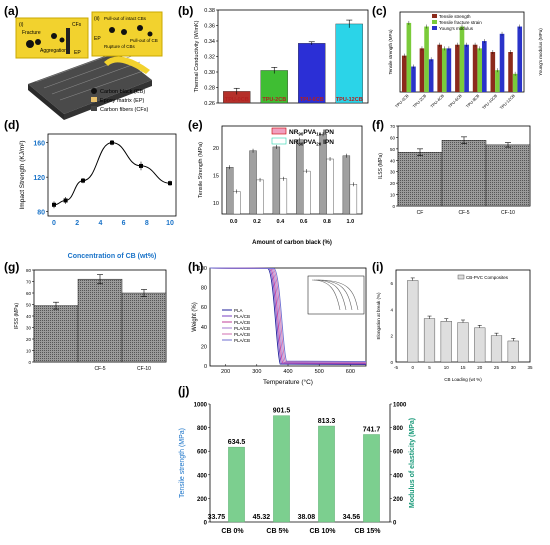  What do you see at coordinates (124, 110) in the screenshot?
I see `legend-a-cf: Carbon fibers (CFs)` at bounding box center [124, 110].